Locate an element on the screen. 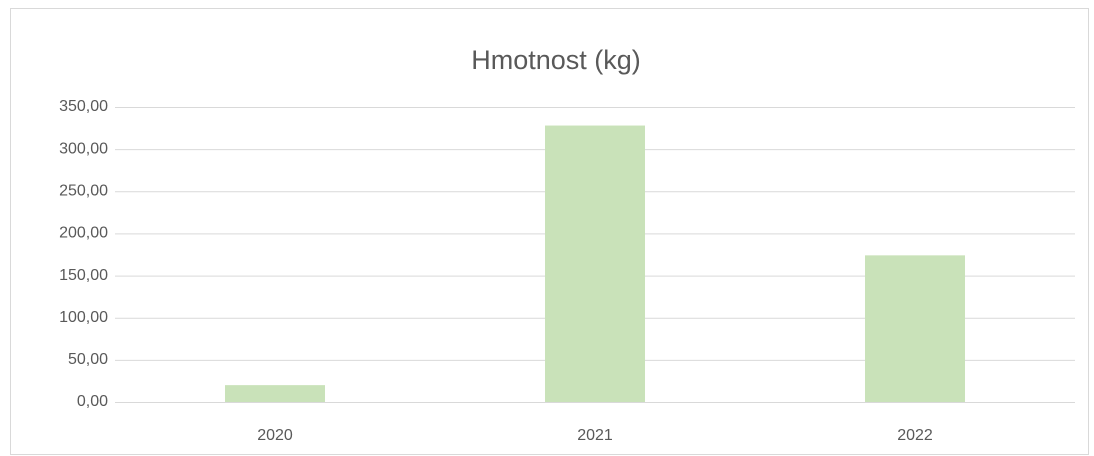 This screenshot has width=1094, height=456. x-tick-label: 2022 is located at coordinates (915, 435).